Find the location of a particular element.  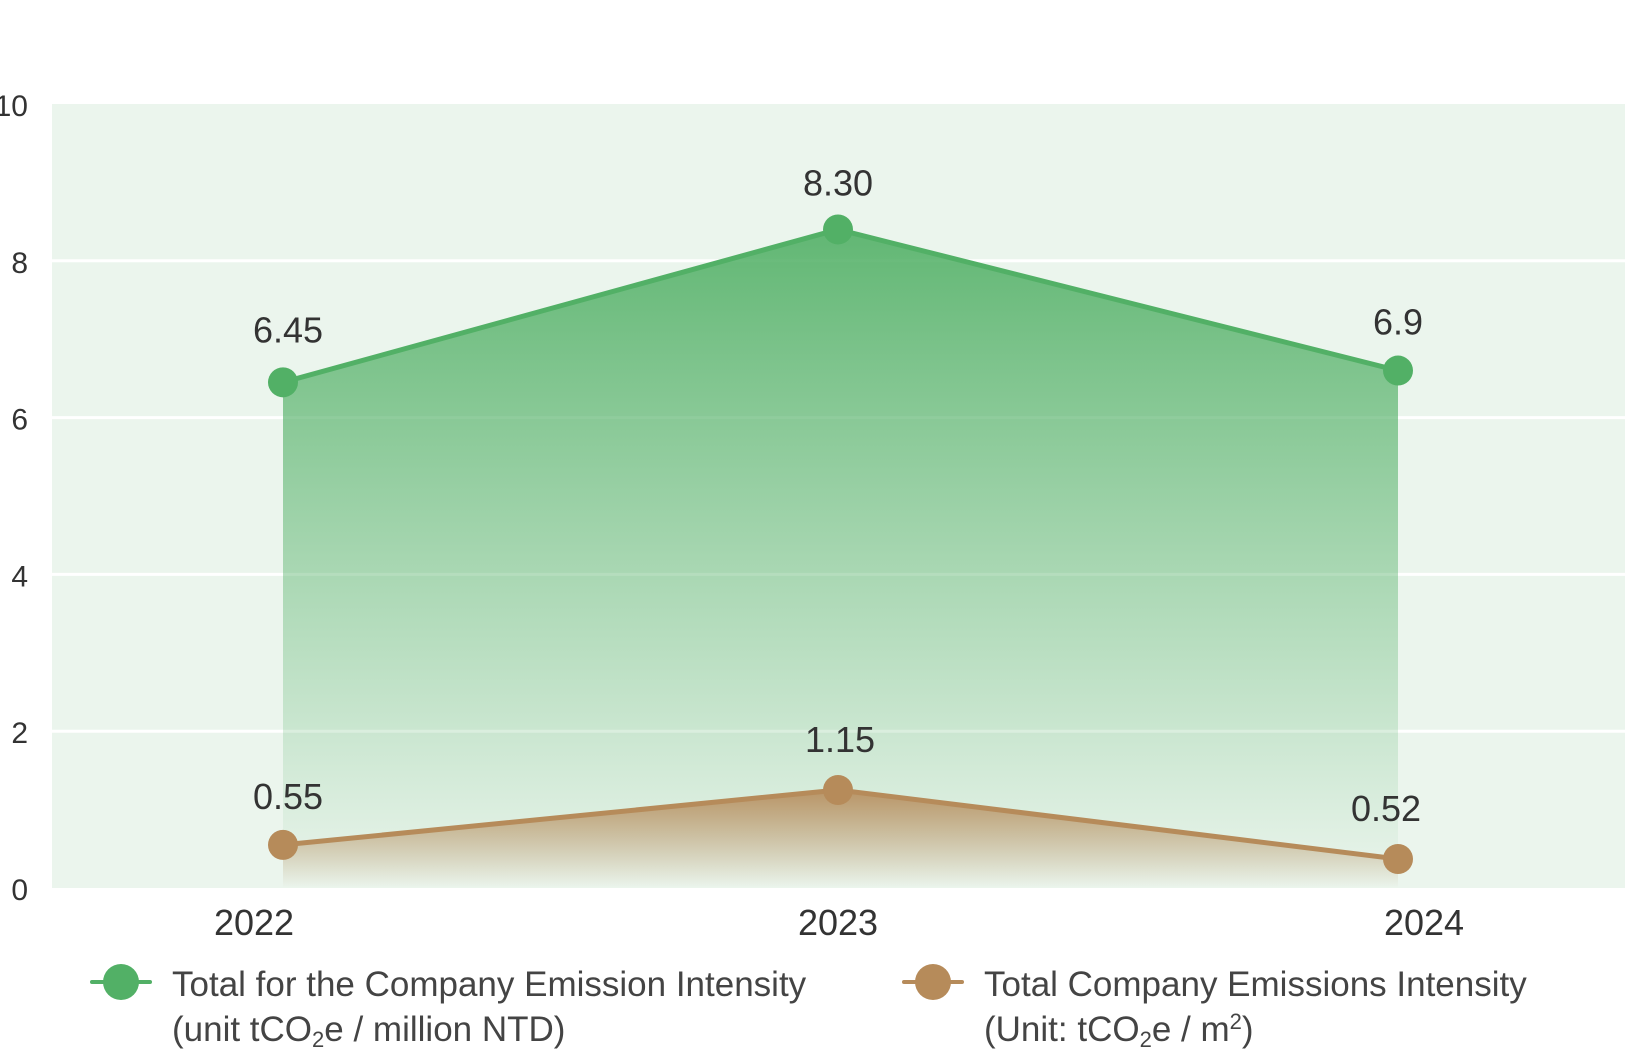

y-axis: 0 2 4 6 8 10 is located at coordinates (14, 498).